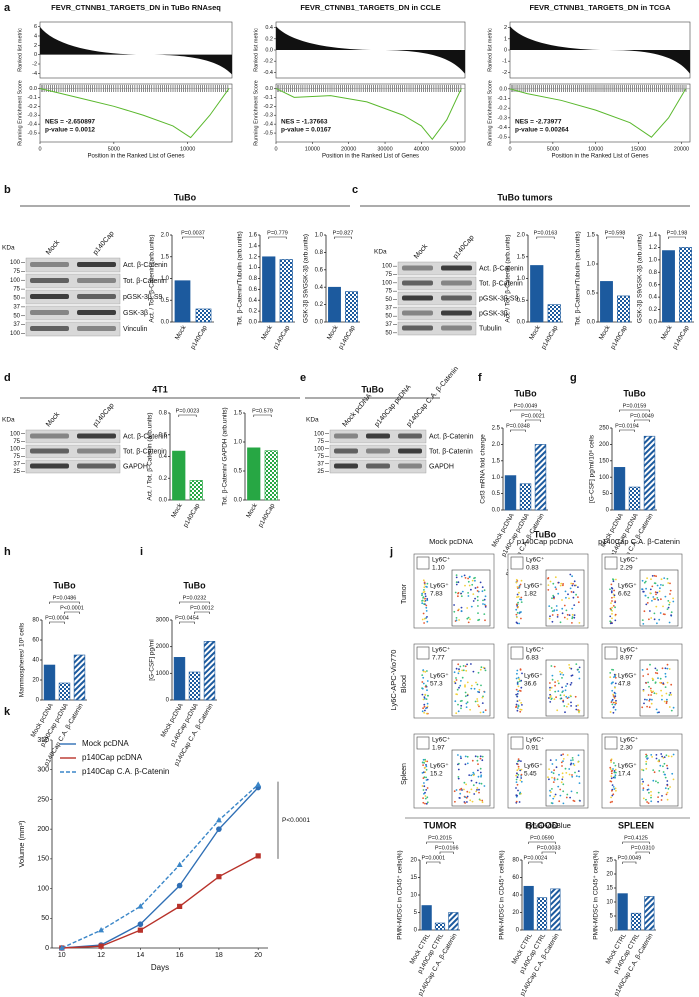  What do you see at coordinates (629, 858) in the screenshot?
I see `p-value: P=0.0049` at bounding box center [629, 858].